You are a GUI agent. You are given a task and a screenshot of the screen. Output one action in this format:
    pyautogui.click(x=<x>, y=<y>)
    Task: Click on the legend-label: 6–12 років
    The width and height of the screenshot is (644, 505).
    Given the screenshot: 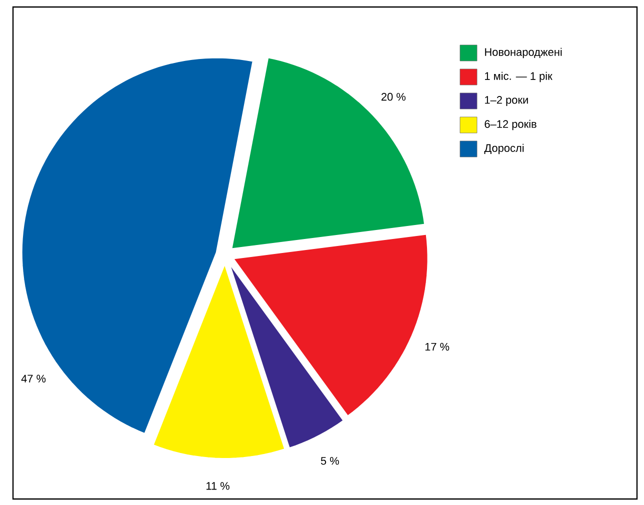 What is the action you would take?
    pyautogui.click(x=510, y=125)
    